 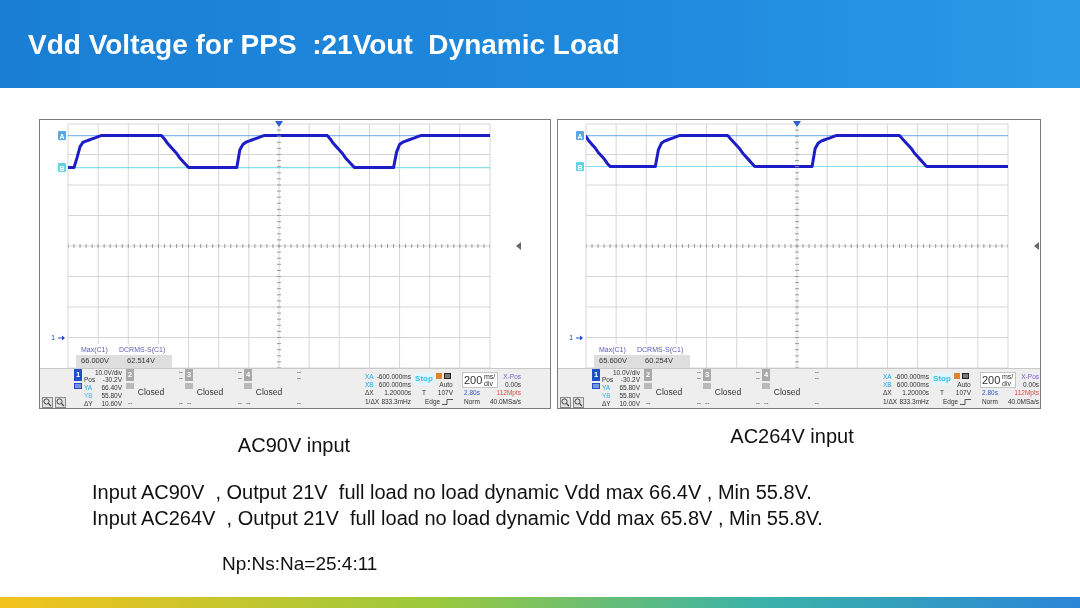 I want to click on x-axis-title: AC90V input, so click(x=294, y=445).